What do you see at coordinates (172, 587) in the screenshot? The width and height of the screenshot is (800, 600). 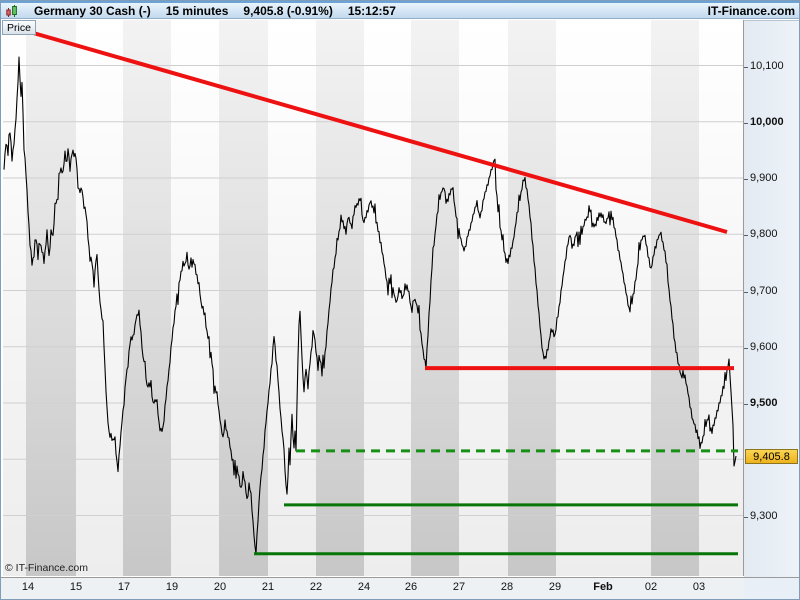 I see `x-axis-label: 19` at bounding box center [172, 587].